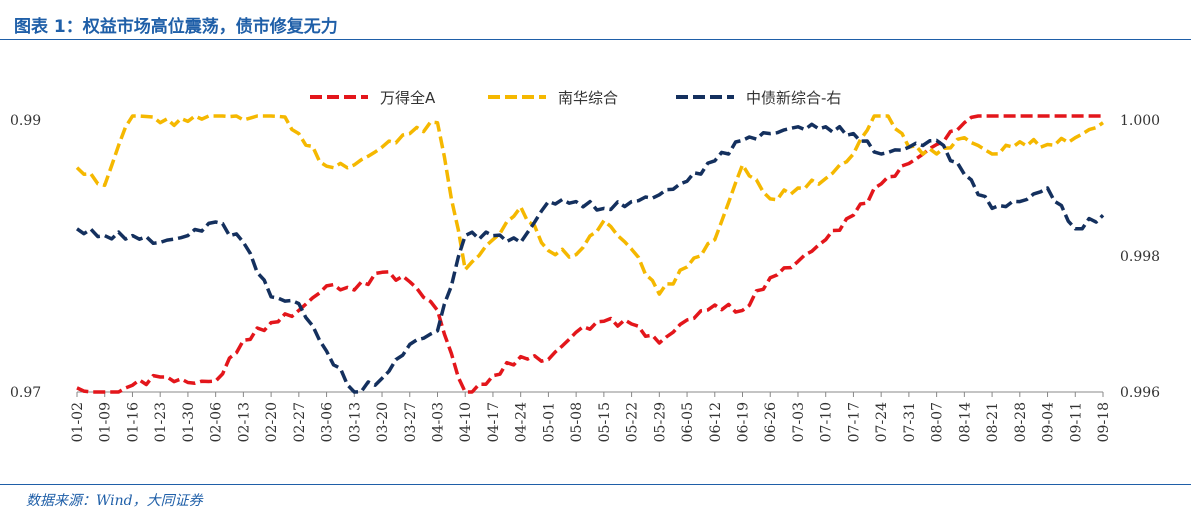 Image resolution: width=1191 pixels, height=519 pixels. What do you see at coordinates (799, 422) in the screenshot?
I see `x-tick-label: 07-03` at bounding box center [799, 422].